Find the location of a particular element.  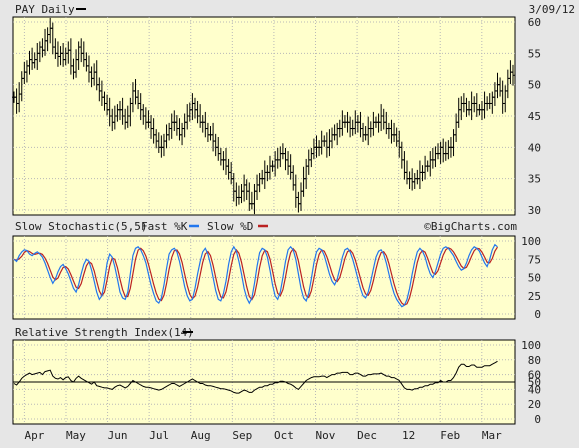

month-tick-label: Aug is located at coordinates (201, 435).